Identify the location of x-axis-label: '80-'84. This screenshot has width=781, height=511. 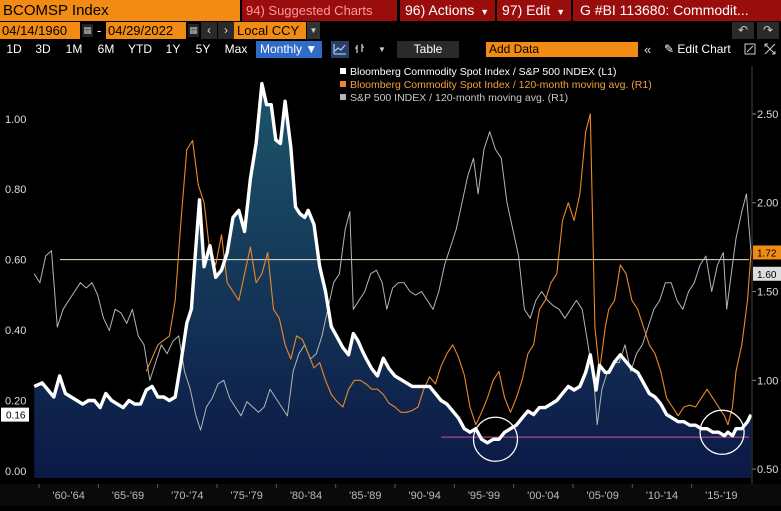
(306, 496).